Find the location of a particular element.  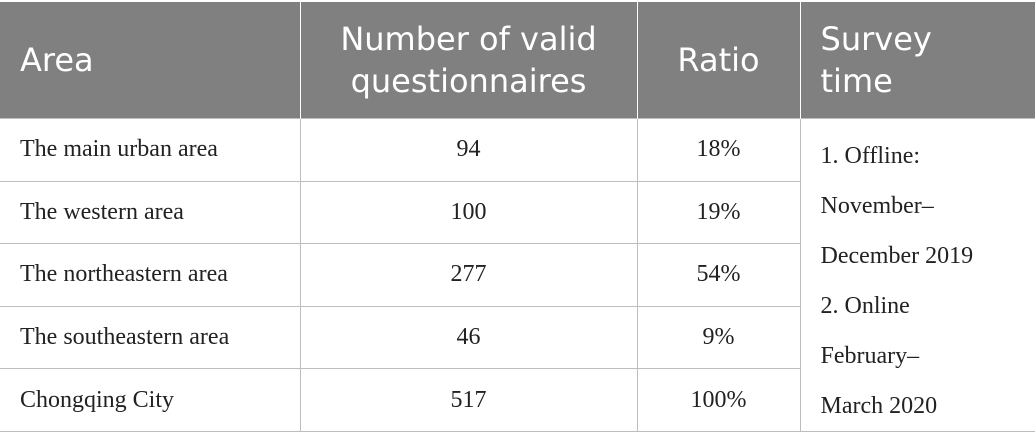

table-row: The western area 100 19% is located at coordinates (517, 212).